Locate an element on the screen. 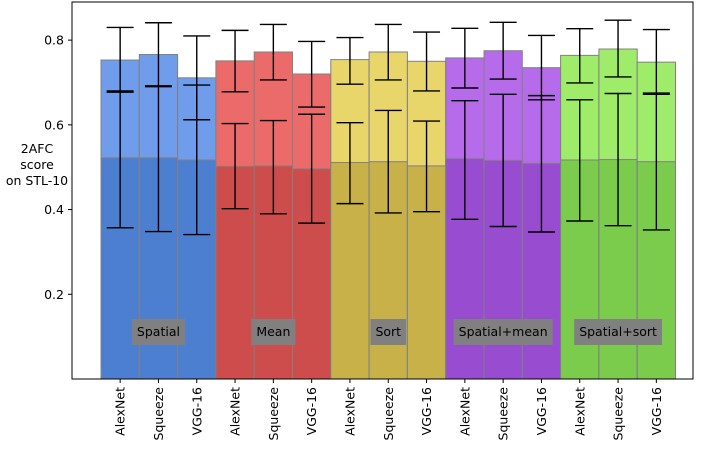 This screenshot has width=706, height=449. group-label: Sort is located at coordinates (388, 332).